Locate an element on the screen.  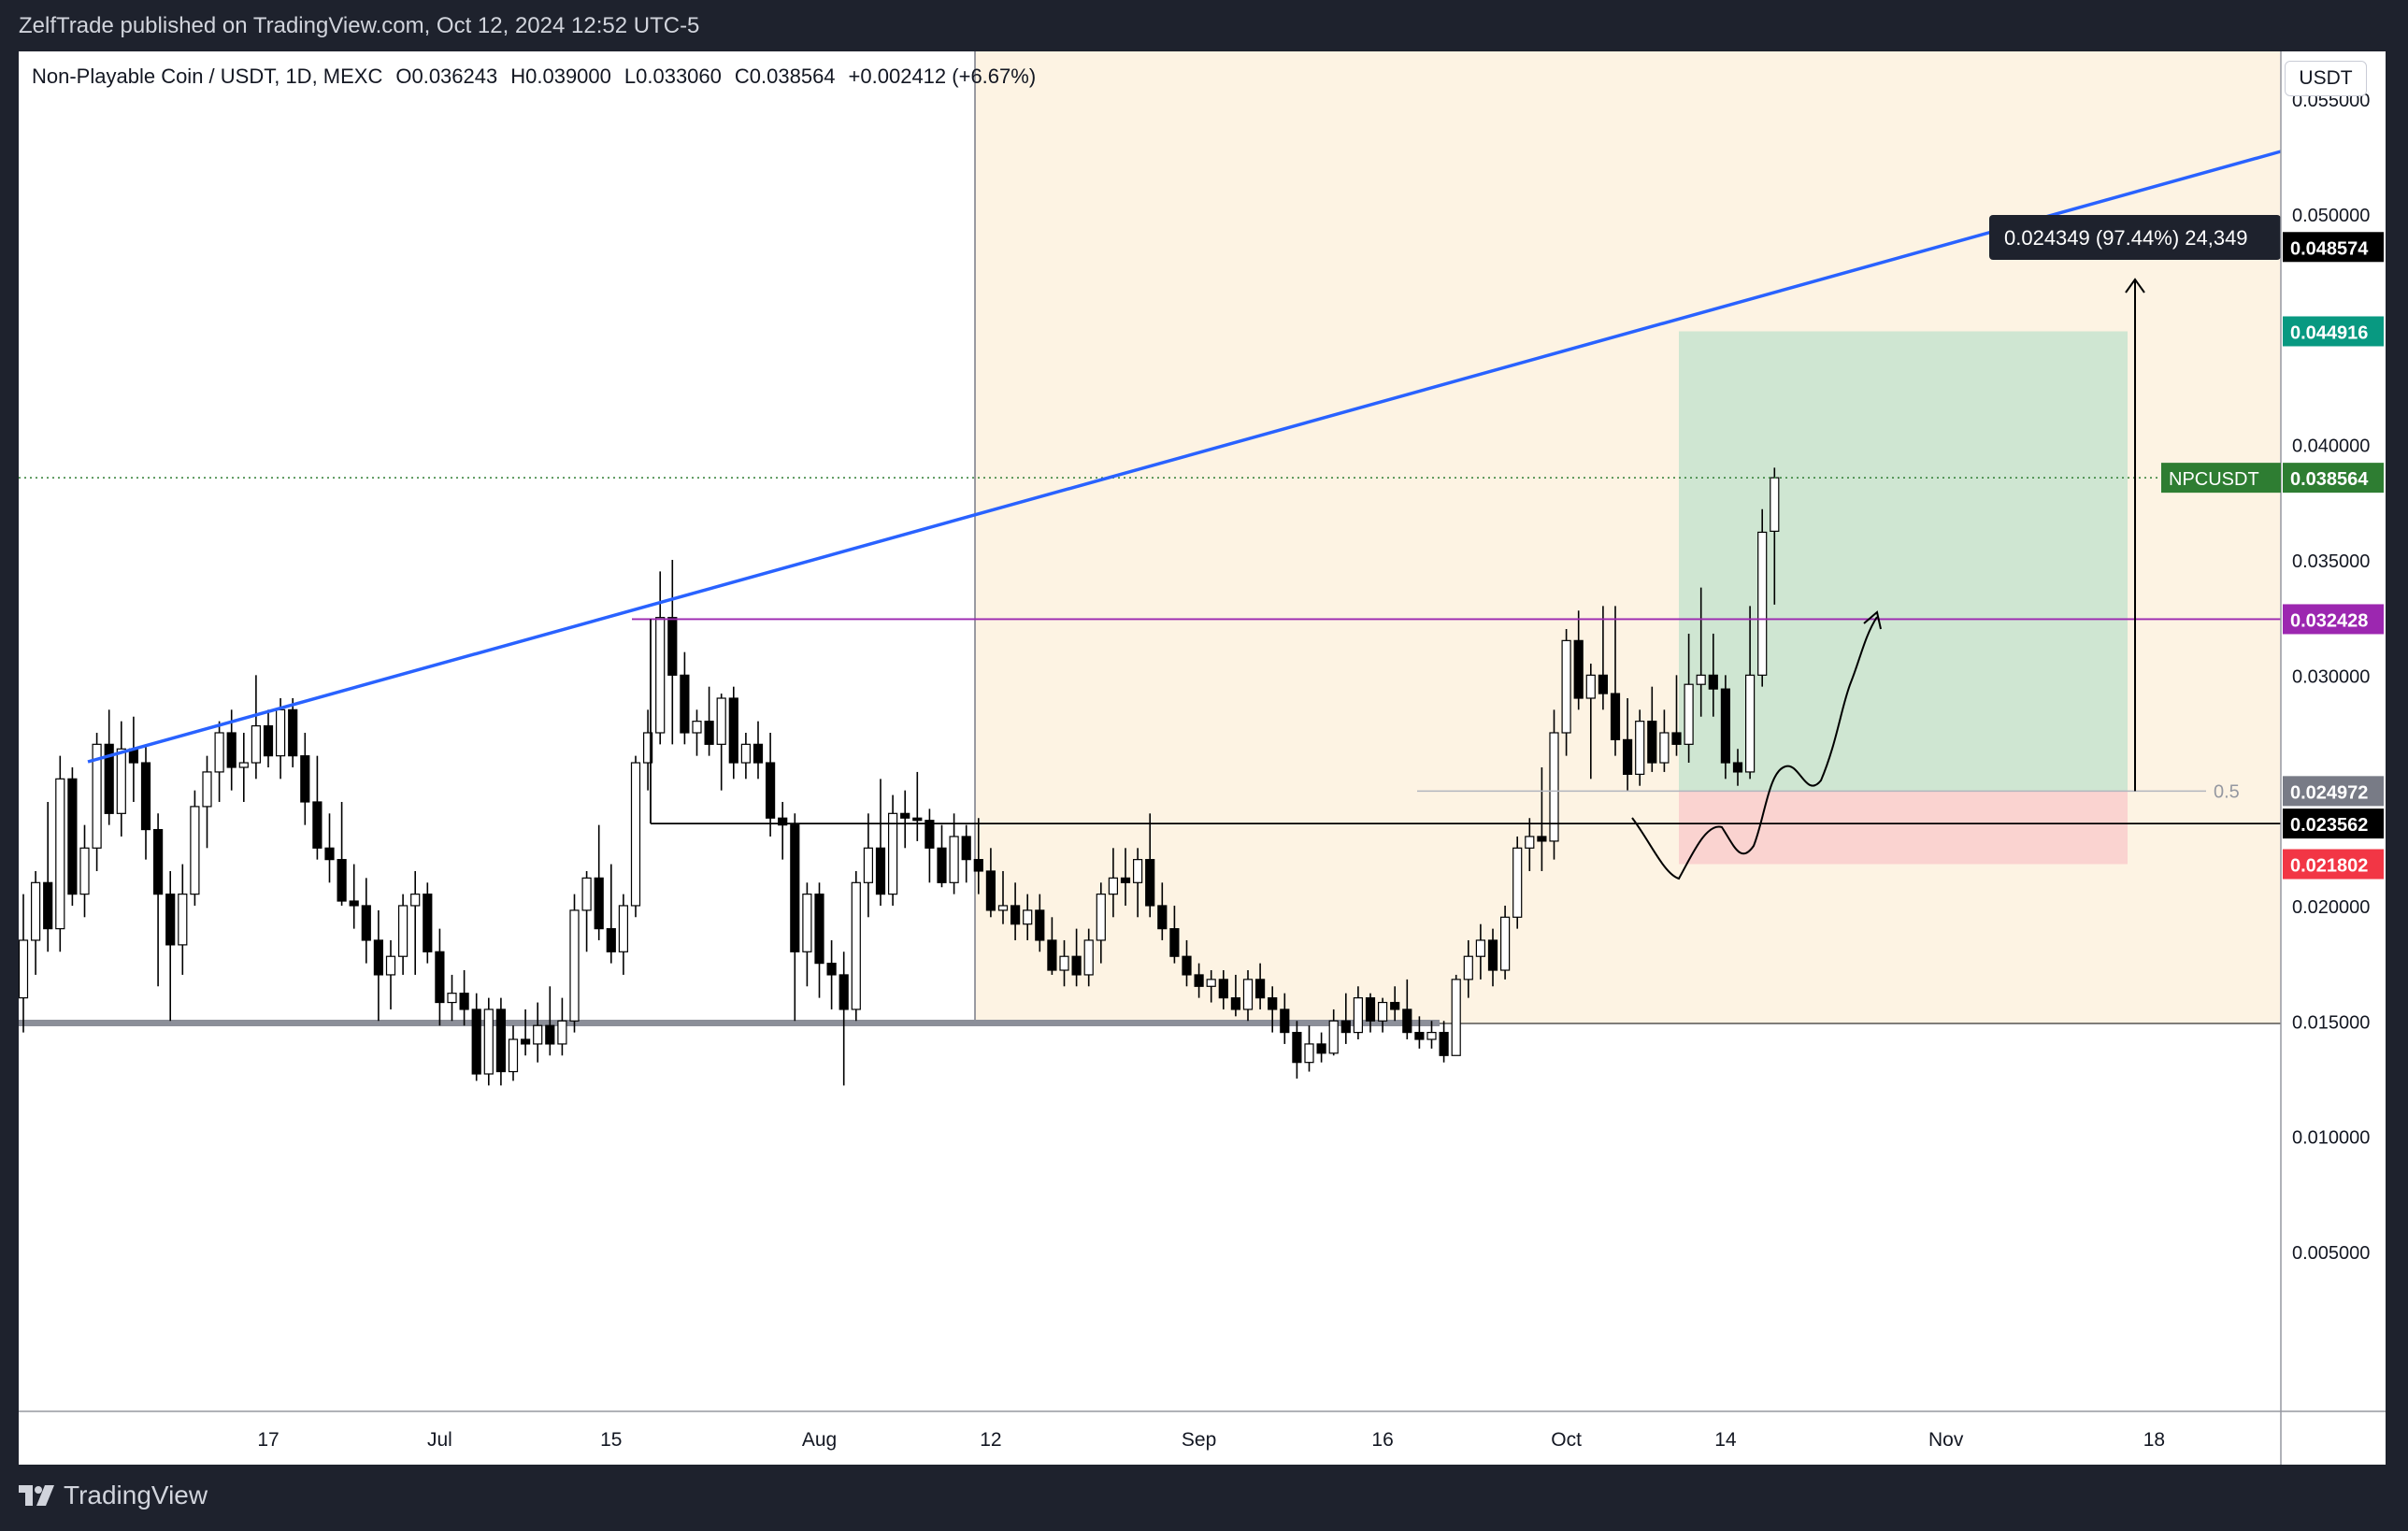
resistance-price-tag-value: 0.032428 is located at coordinates (2329, 620).